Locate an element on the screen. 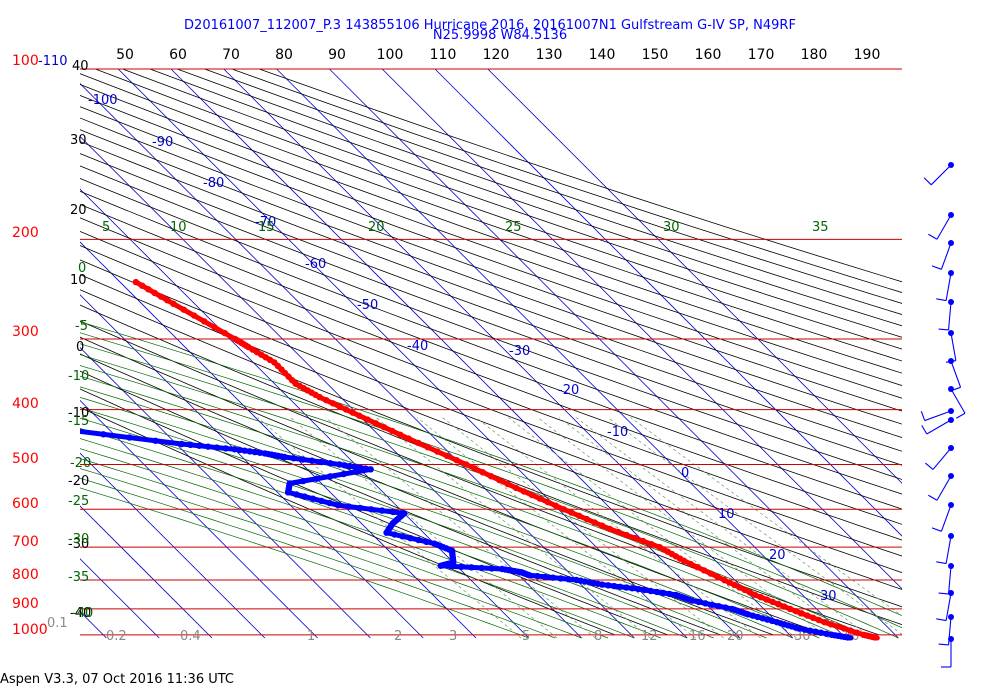 The width and height of the screenshot is (1000, 700). isotherm-label: -30 is located at coordinates (519, 351).